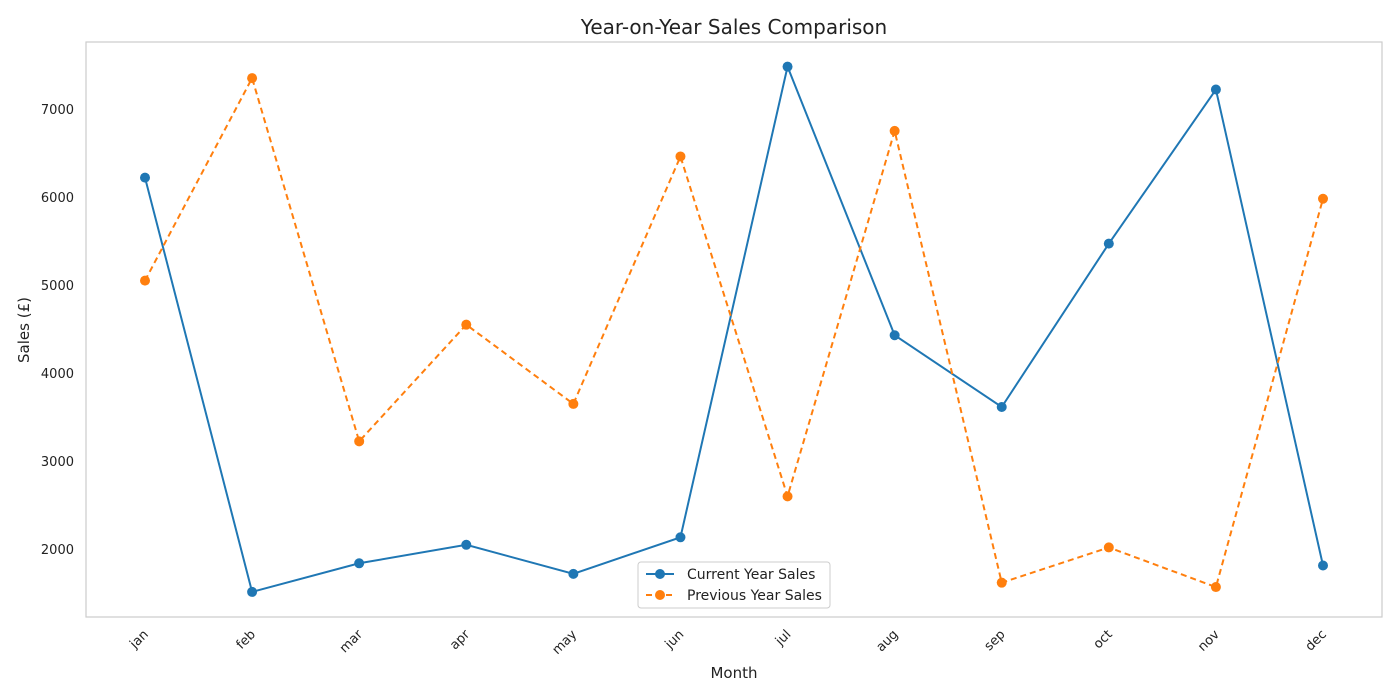 This screenshot has height=700, width=1400. What do you see at coordinates (57, 330) in the screenshot?
I see `y-axis-ticks: 2000 3000 4000 5000 6000 7000` at bounding box center [57, 330].